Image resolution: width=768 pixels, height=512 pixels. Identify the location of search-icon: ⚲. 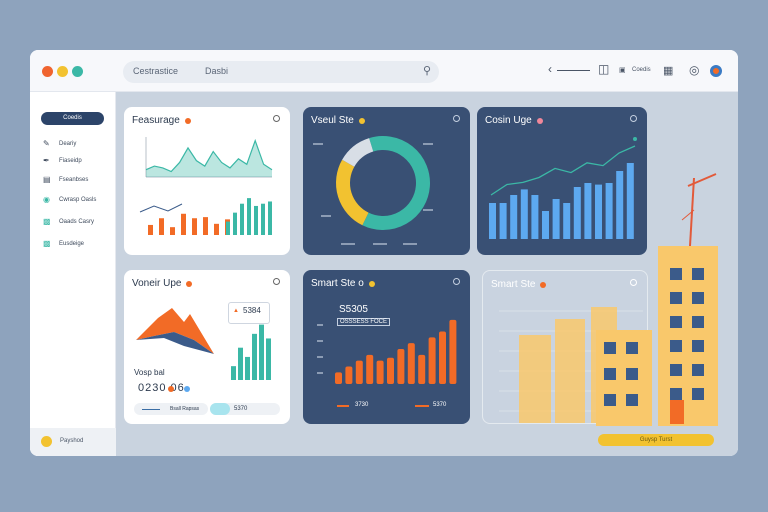
(426, 71).